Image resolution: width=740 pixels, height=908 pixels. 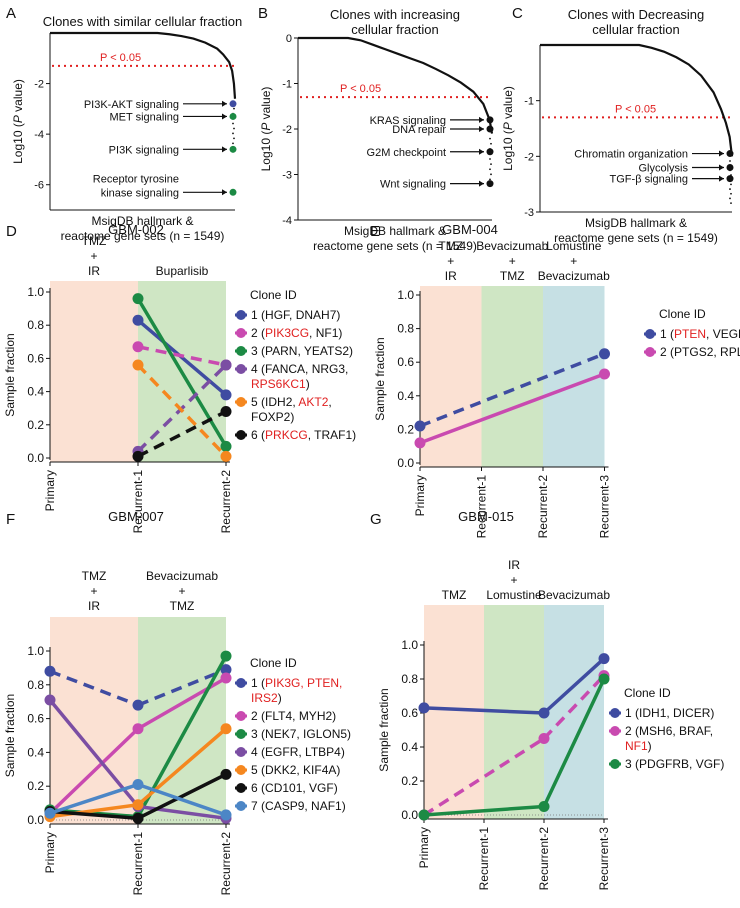 I want to click on y-axis-label-part: value), so click(x=18, y=97).